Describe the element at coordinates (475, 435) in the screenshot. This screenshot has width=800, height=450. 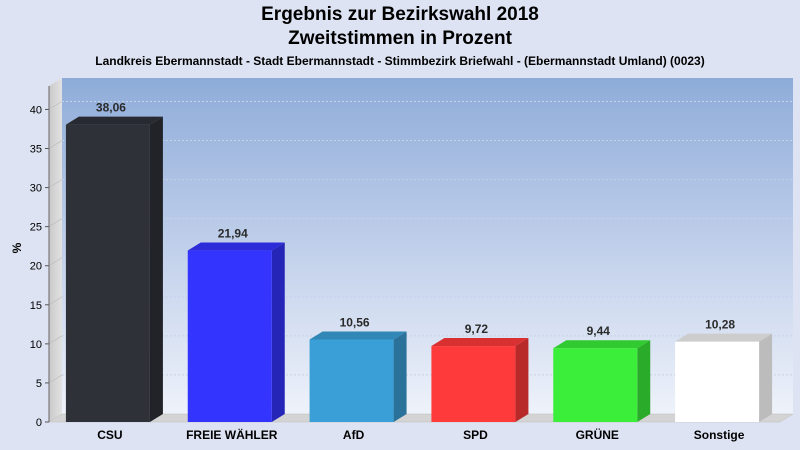
I see `x-tick-label: SPD` at that location.